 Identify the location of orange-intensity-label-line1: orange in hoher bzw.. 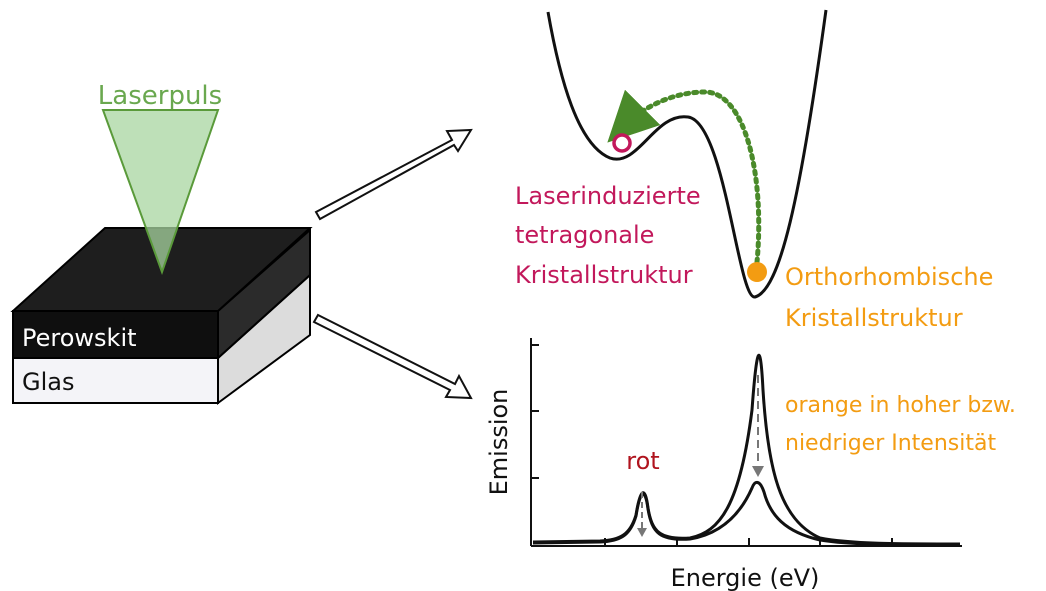
(900, 405).